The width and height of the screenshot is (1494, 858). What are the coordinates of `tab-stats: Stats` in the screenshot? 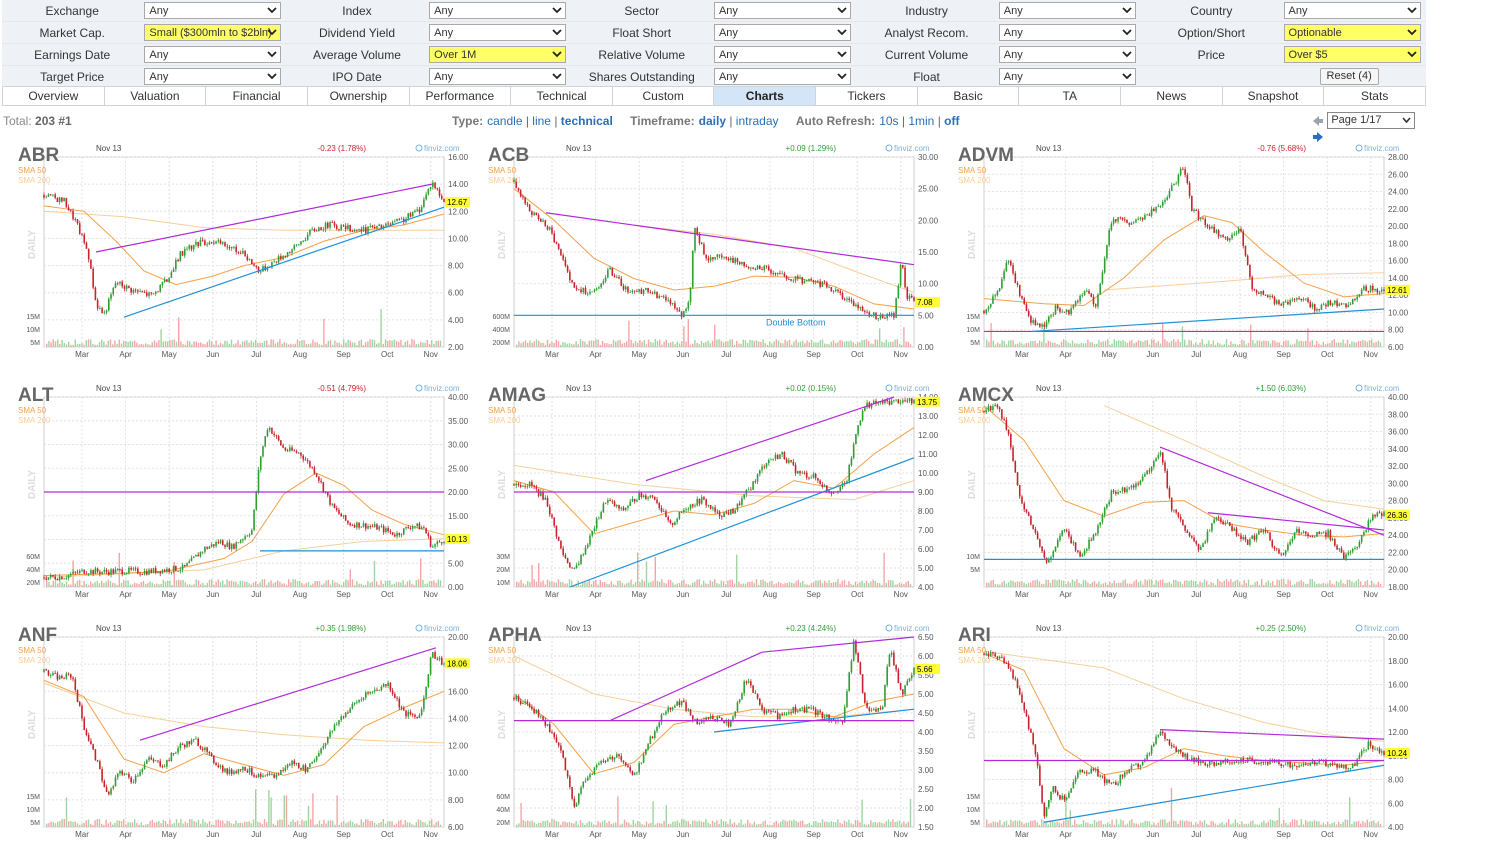 It's located at (1374, 96).